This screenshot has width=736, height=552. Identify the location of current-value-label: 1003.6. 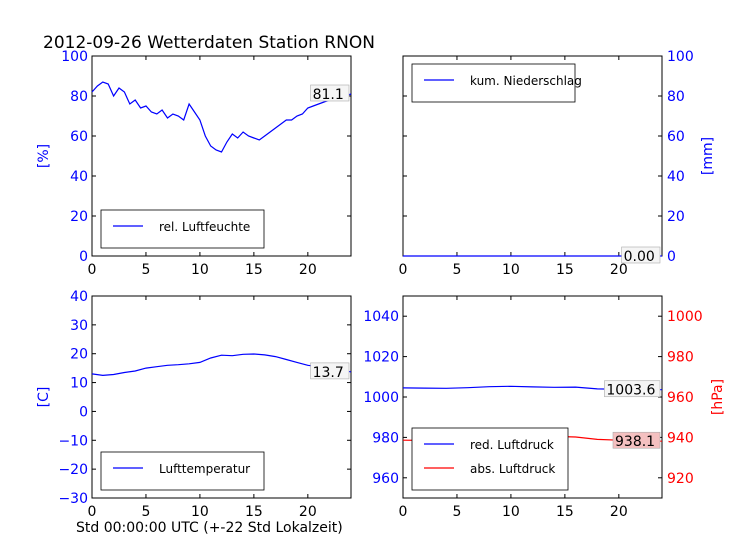
(630, 391).